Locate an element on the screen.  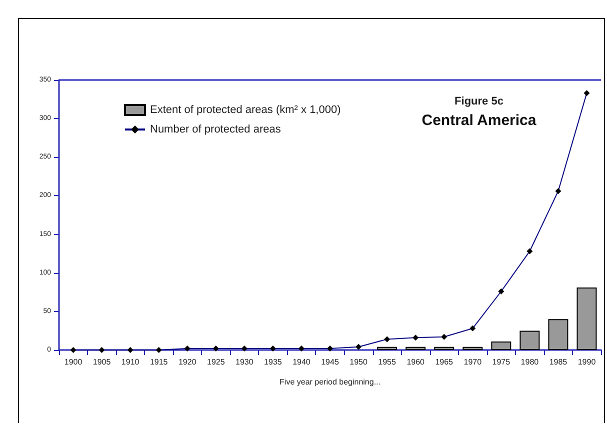
x-tick-label: 1920 is located at coordinates (187, 362).